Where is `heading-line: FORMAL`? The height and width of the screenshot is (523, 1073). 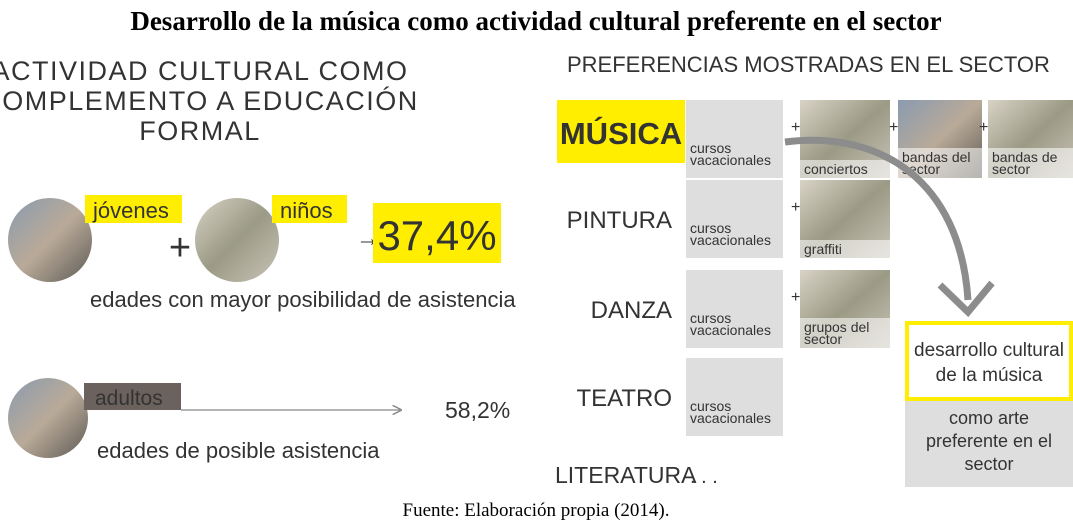 heading-line: FORMAL is located at coordinates (200, 131).